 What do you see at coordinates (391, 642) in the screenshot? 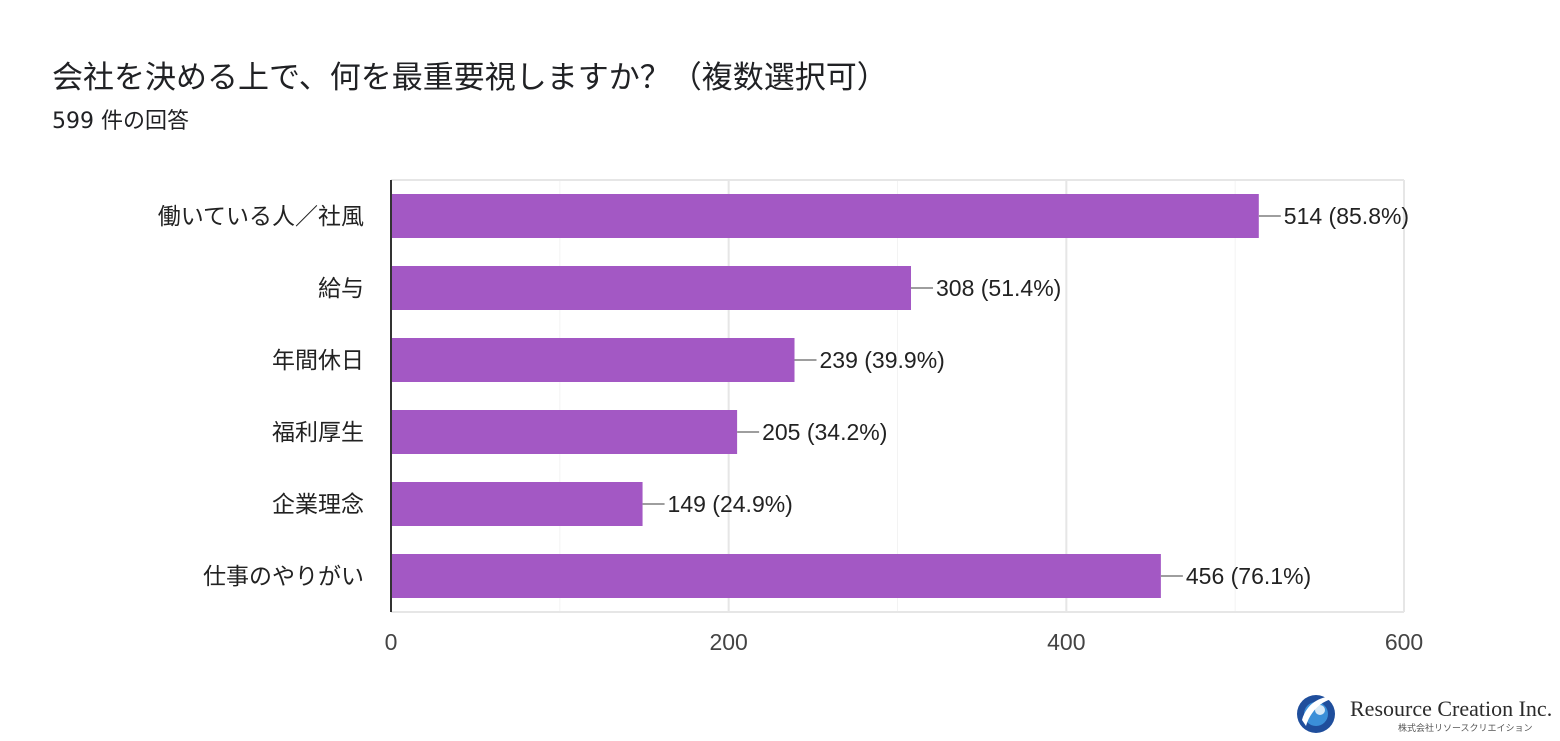
I see `x-tick-label: 0` at bounding box center [391, 642].